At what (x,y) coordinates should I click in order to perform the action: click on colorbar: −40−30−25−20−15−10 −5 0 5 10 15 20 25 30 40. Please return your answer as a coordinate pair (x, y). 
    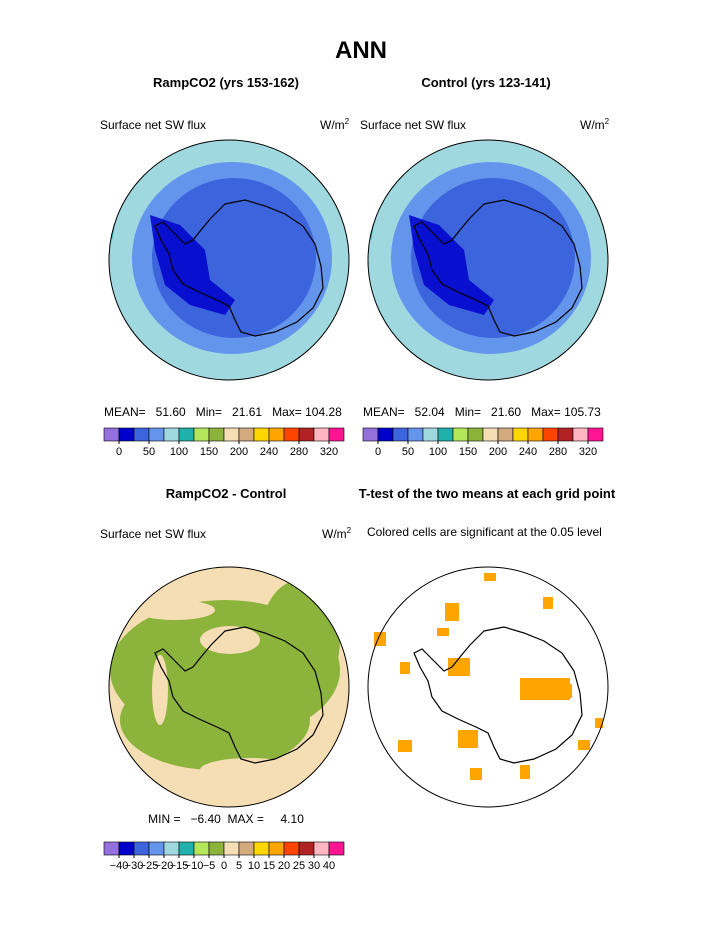
    Looking at the image, I should click on (224, 856).